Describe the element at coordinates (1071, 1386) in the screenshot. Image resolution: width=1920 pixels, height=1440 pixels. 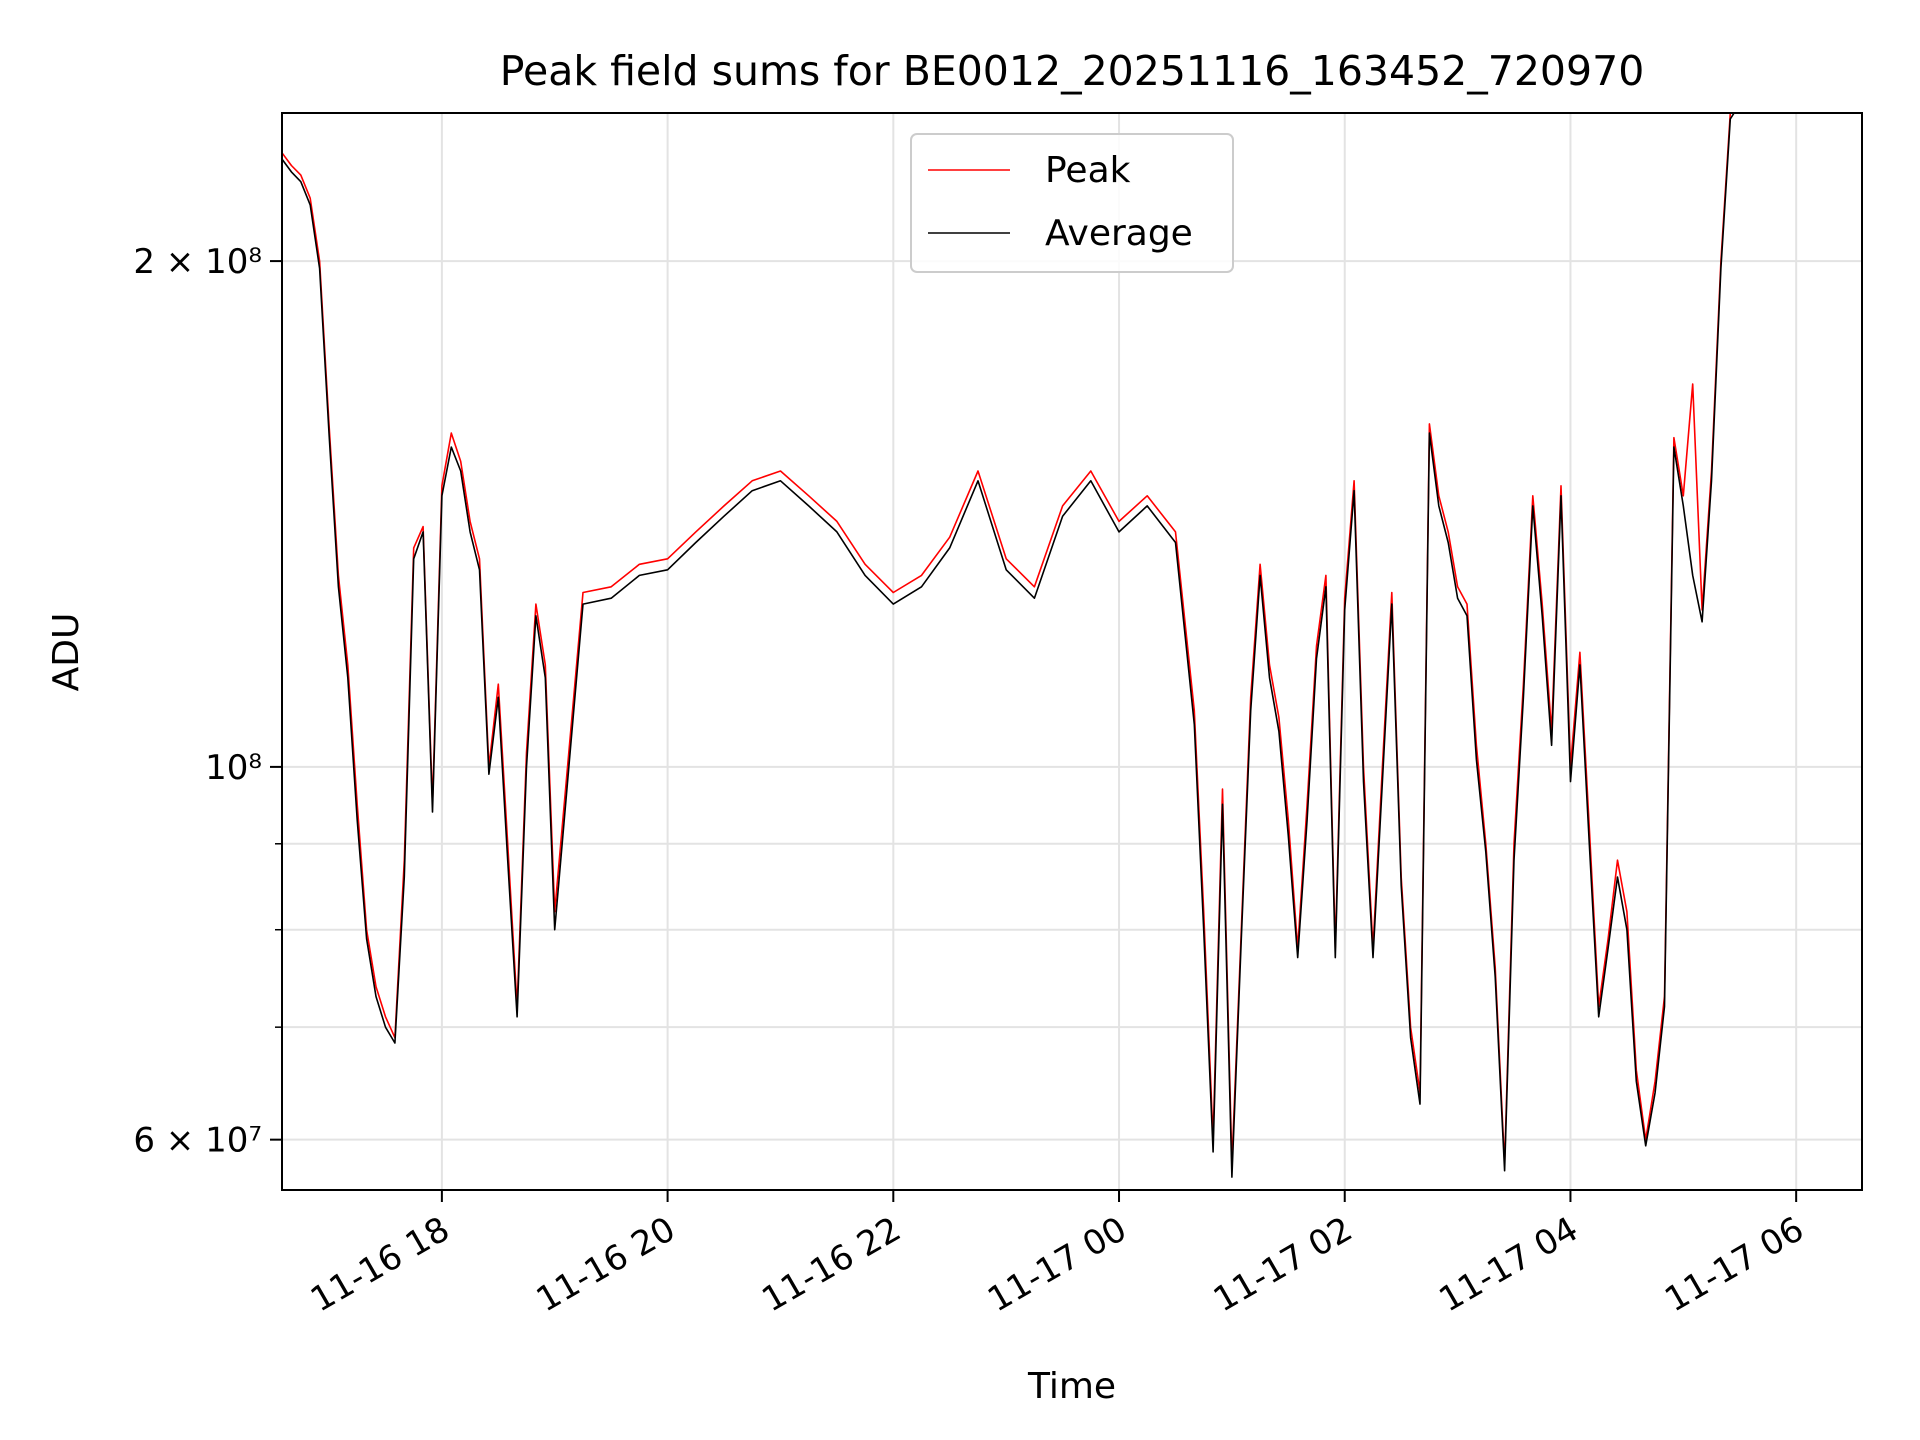
I see `x-axis-label: Time` at that location.